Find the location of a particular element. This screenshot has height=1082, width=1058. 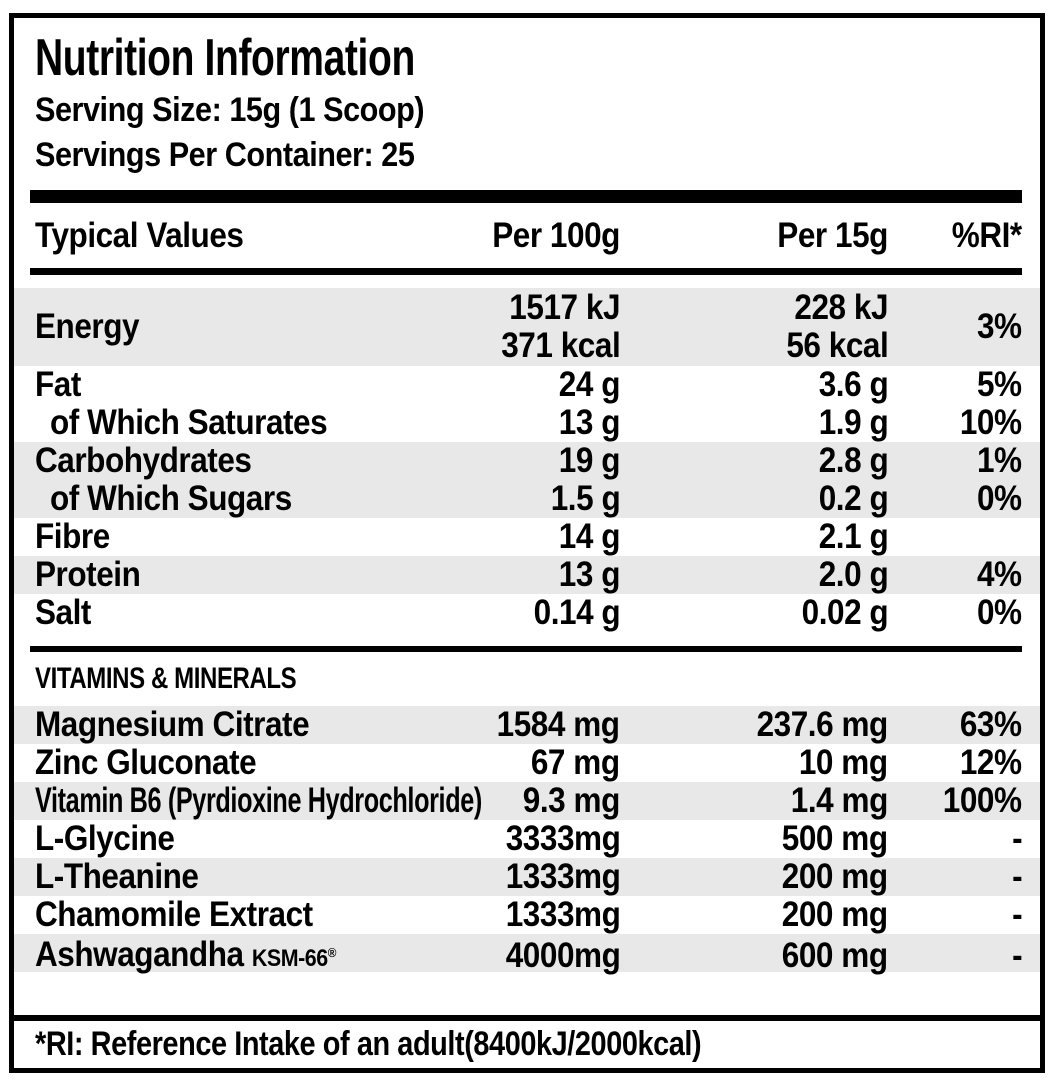

value-per-15g: 0.02 g is located at coordinates (844, 612).